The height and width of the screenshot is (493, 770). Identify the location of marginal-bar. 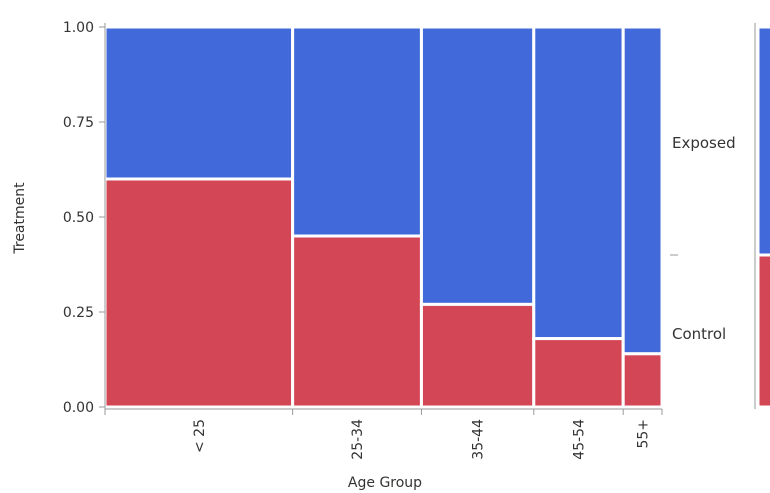
(762, 216).